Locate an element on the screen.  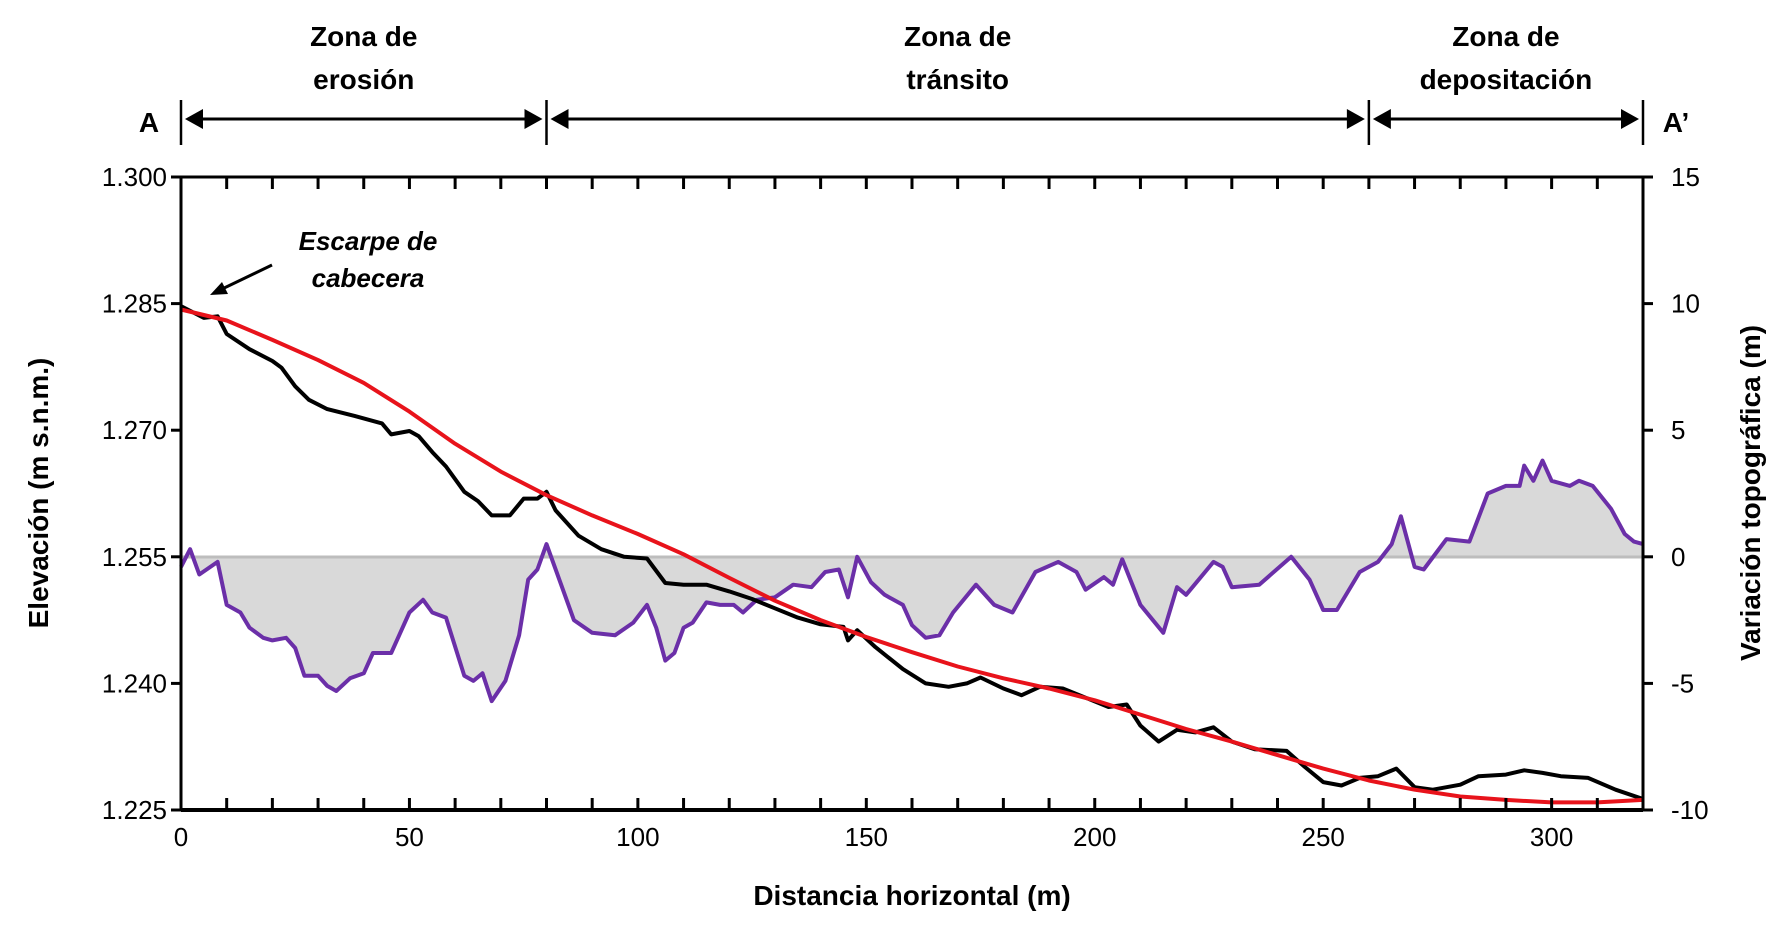
y2-tick-label: 5 is located at coordinates (1678, 430).